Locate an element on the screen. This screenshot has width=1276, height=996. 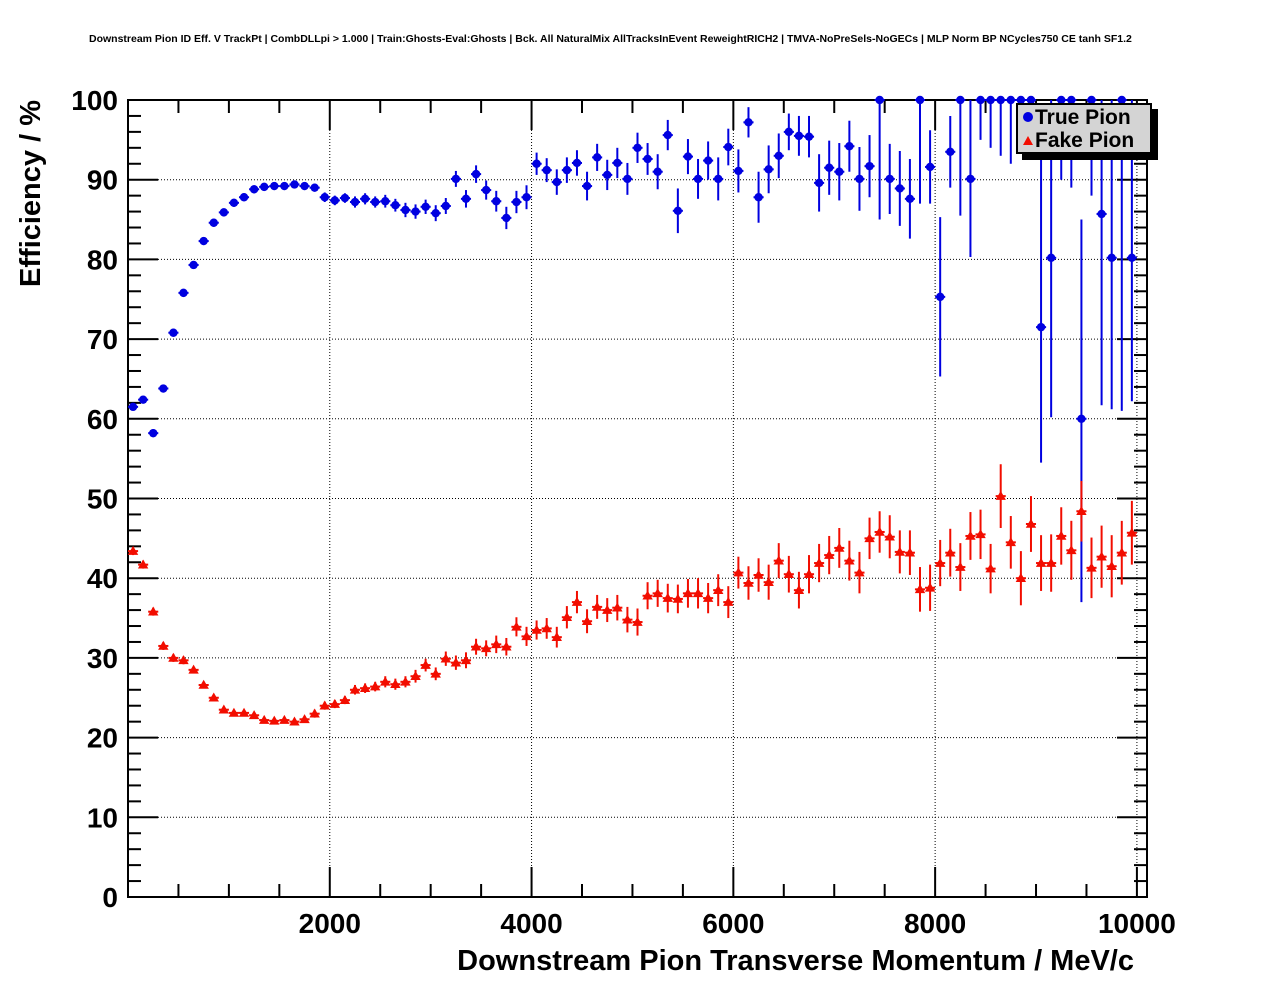
svg-text: 6000 is located at coordinates (733, 923).